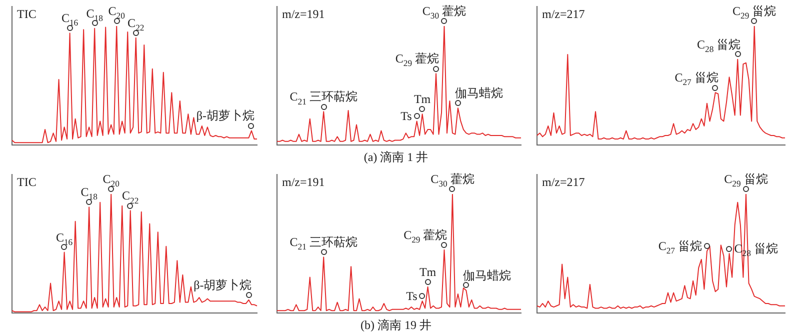 This screenshot has width=791, height=335. Describe the element at coordinates (396, 157) in the screenshot. I see `text: (a) 滴南 1 井` at that location.